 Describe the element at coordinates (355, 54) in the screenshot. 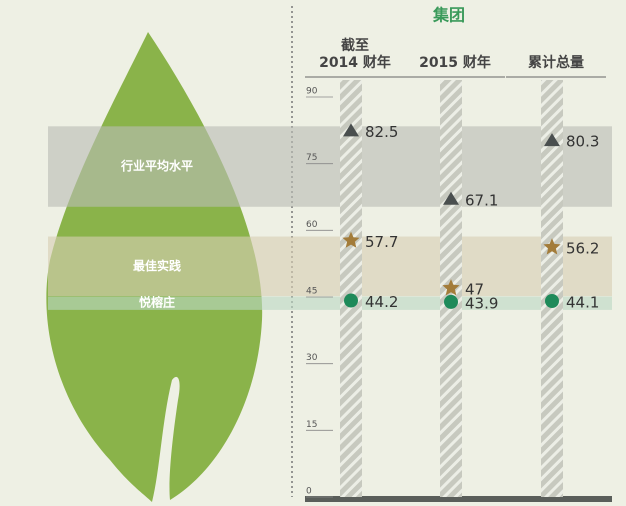

I see `x-tick-label: 截至 2014 财年` at that location.